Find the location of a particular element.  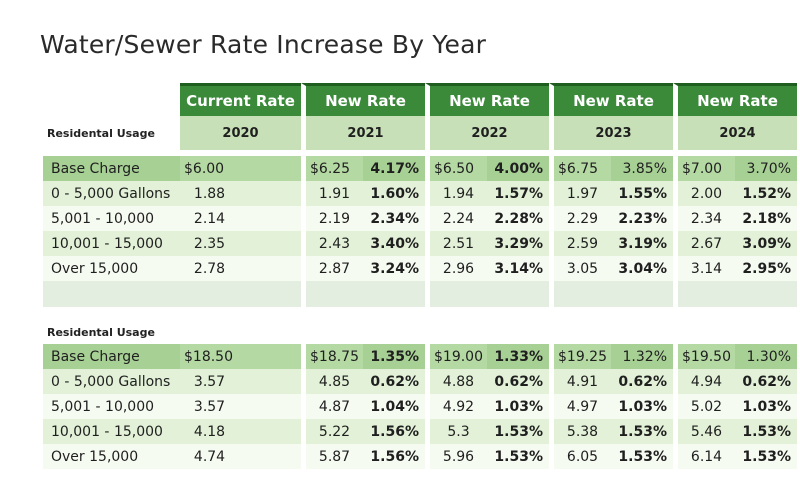

year-2024: 2024 is located at coordinates (735, 133).